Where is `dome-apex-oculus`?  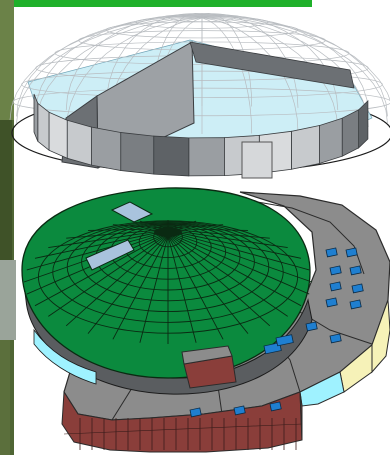 dome-apex-oculus is located at coordinates (168, 232).